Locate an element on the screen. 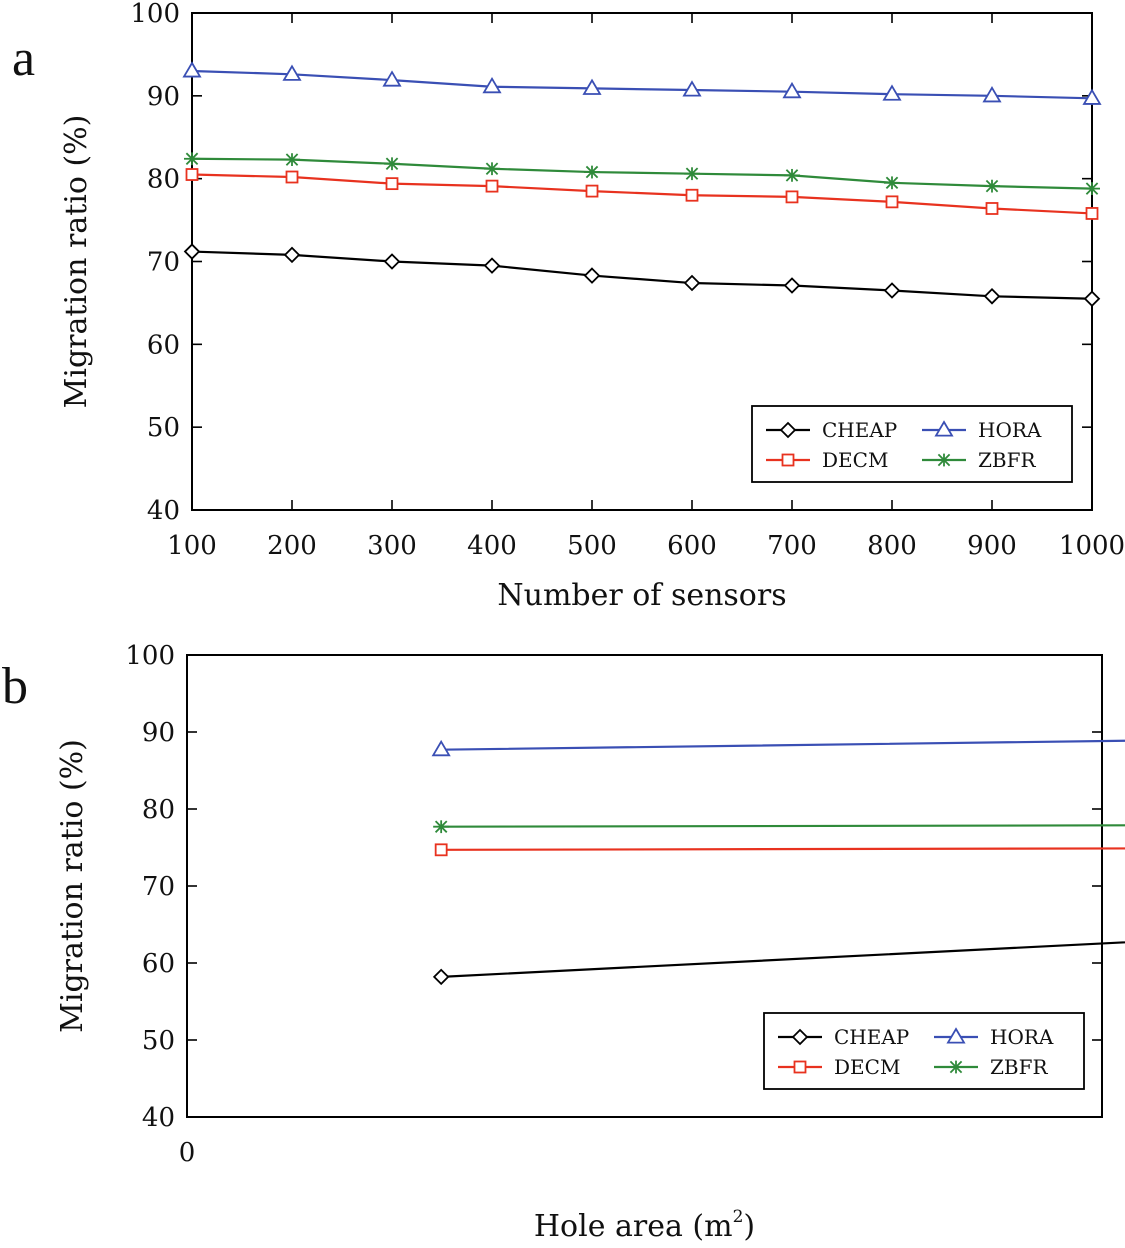 The height and width of the screenshot is (1248, 1125). x-tick-label: 200 is located at coordinates (292, 546).